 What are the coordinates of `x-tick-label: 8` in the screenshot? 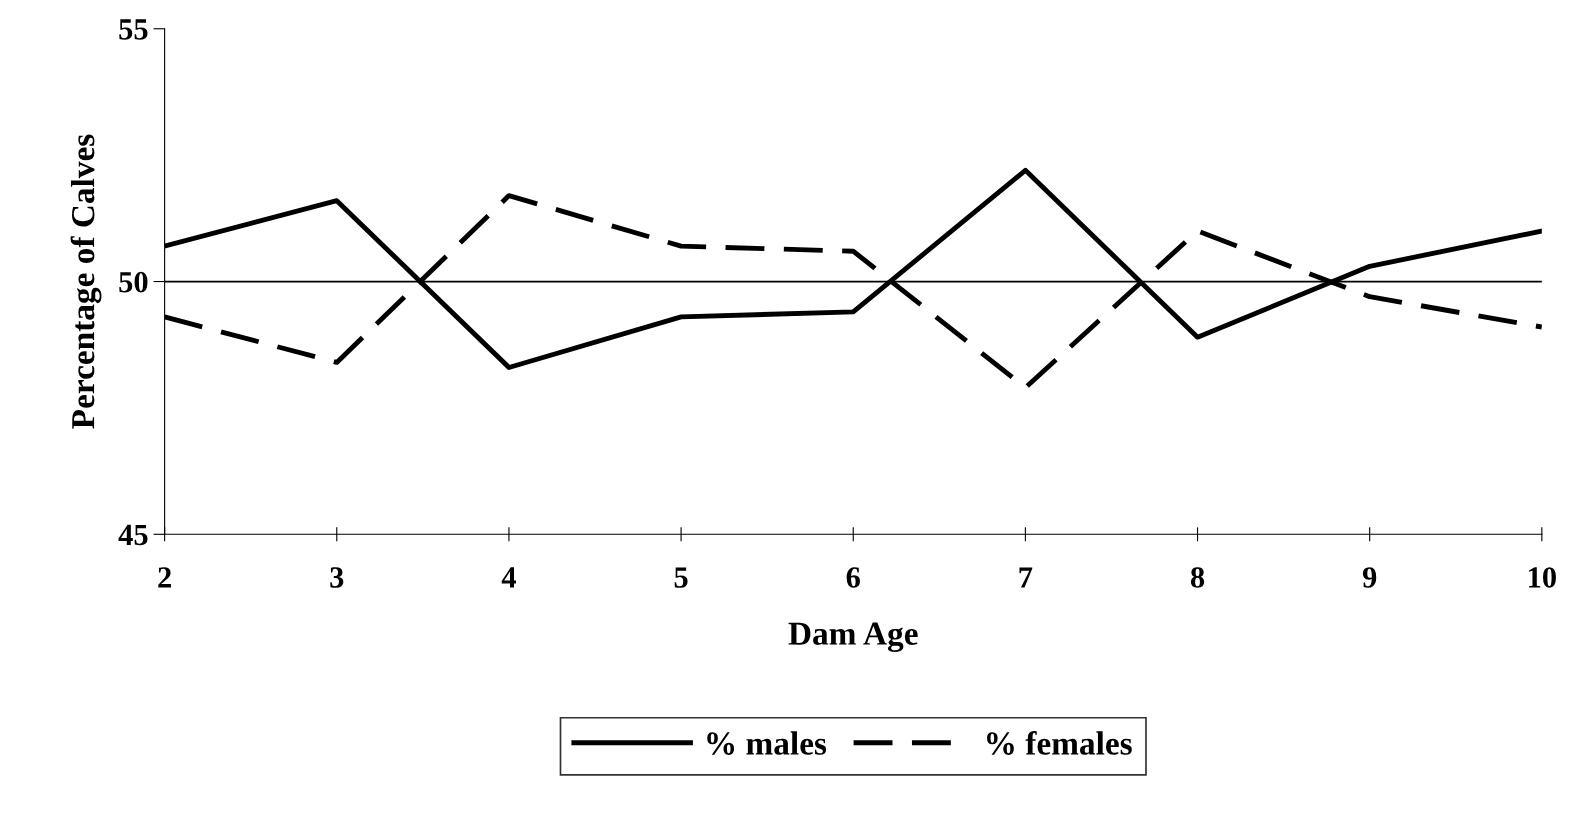 It's located at (1197, 577).